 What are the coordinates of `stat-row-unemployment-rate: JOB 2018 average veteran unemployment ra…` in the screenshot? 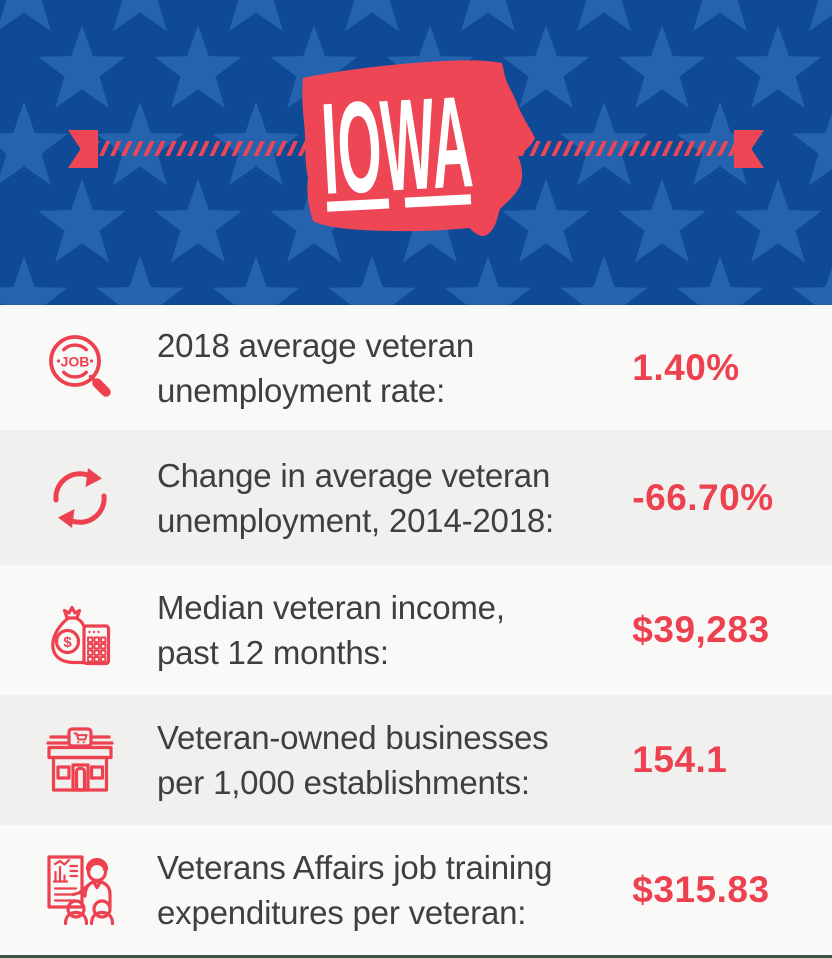 It's located at (416, 367).